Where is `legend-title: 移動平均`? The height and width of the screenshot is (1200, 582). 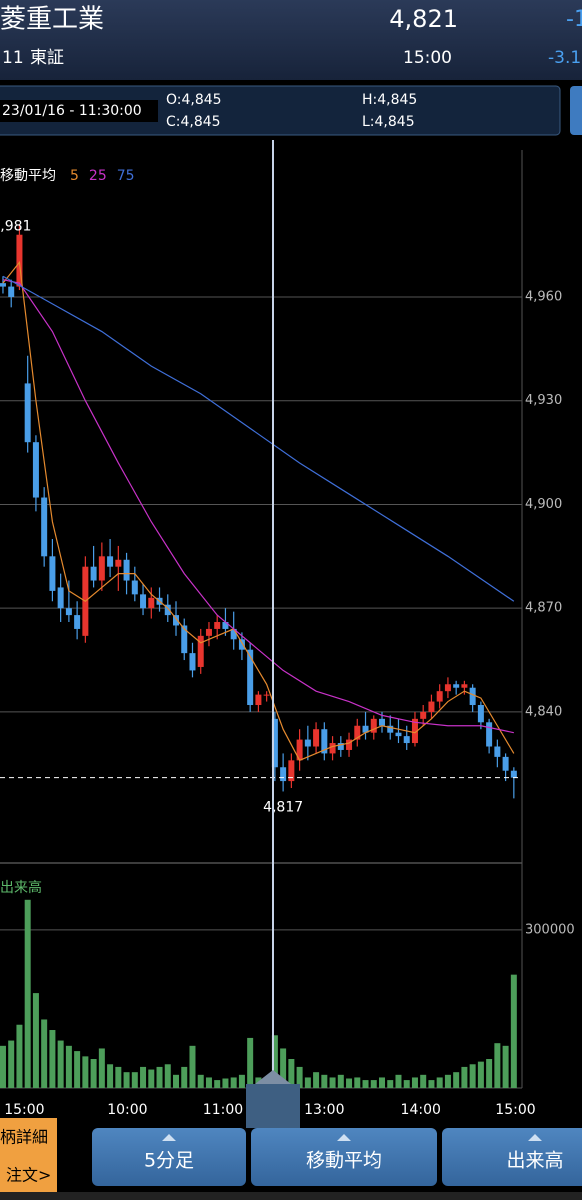 legend-title: 移動平均 is located at coordinates (28, 176).